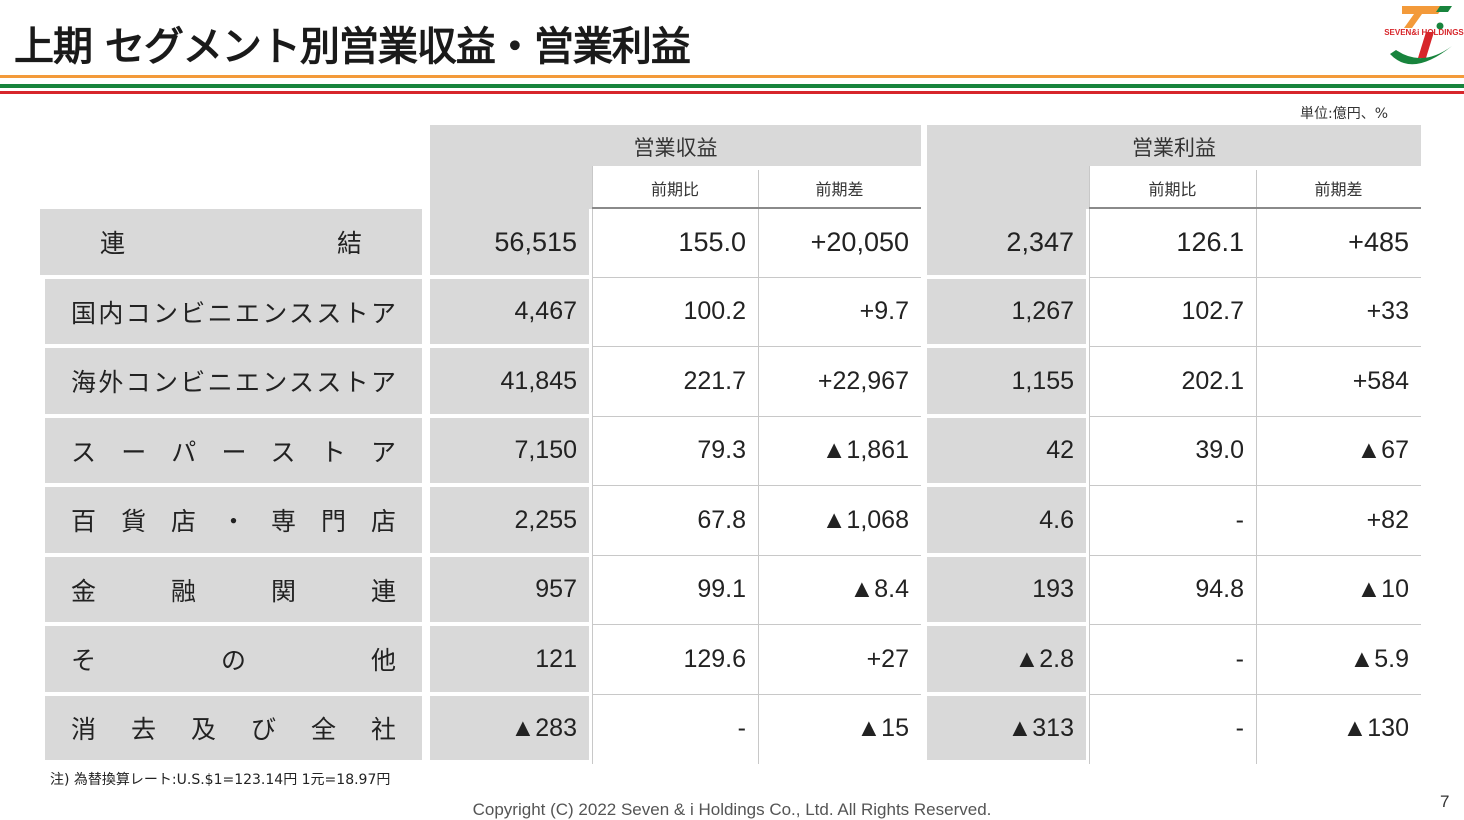  I want to click on cell-r1-c1: 100.2, so click(675, 311).